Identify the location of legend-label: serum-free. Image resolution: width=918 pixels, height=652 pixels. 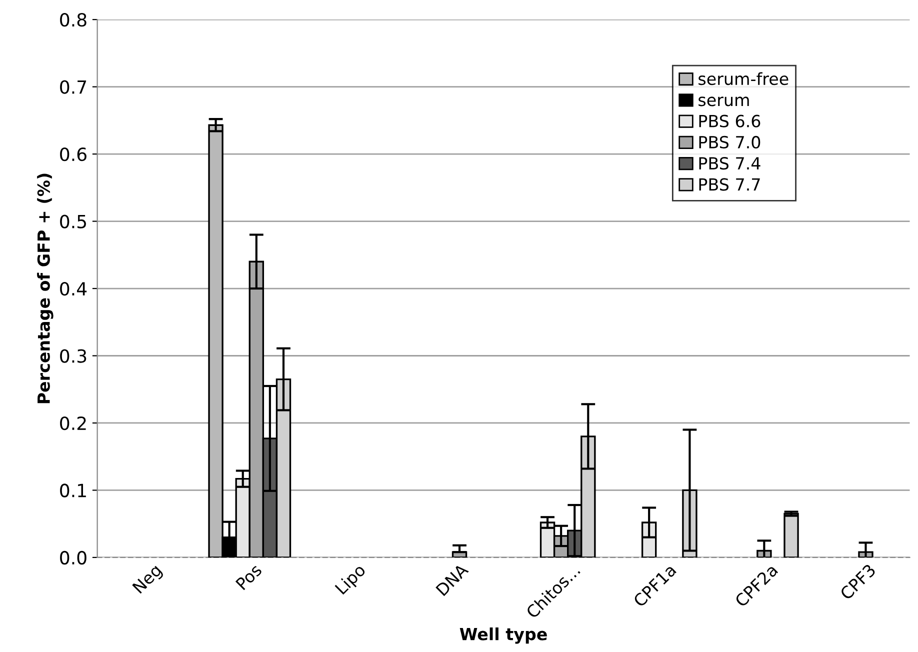
(743, 79).